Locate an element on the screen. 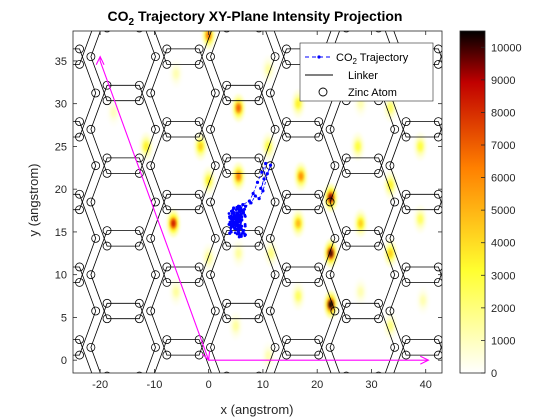 The width and height of the screenshot is (560, 420). legend-zinc-marker is located at coordinates (323, 92).